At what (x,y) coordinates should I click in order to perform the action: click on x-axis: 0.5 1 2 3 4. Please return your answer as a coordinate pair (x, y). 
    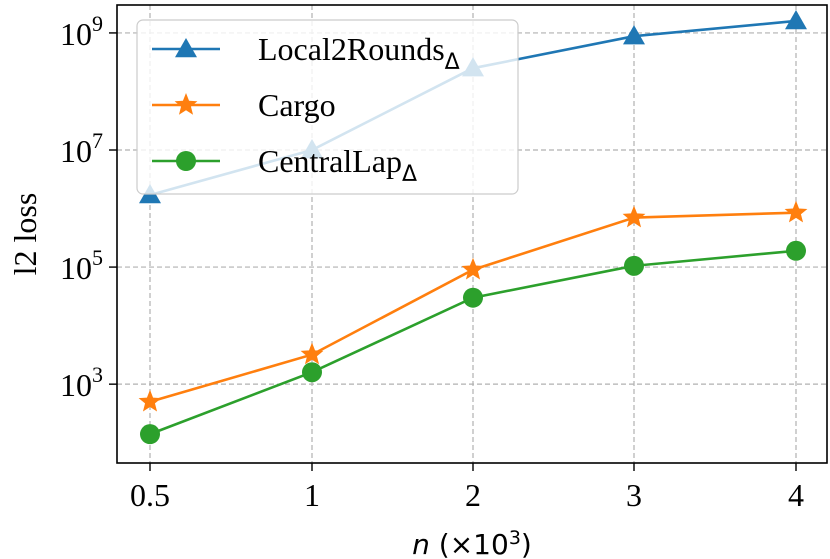
    Looking at the image, I should click on (467, 488).